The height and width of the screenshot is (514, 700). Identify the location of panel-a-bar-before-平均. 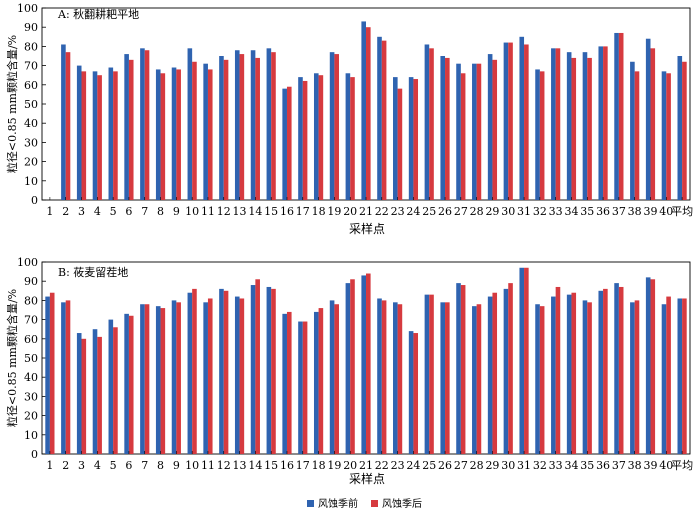
(680, 128).